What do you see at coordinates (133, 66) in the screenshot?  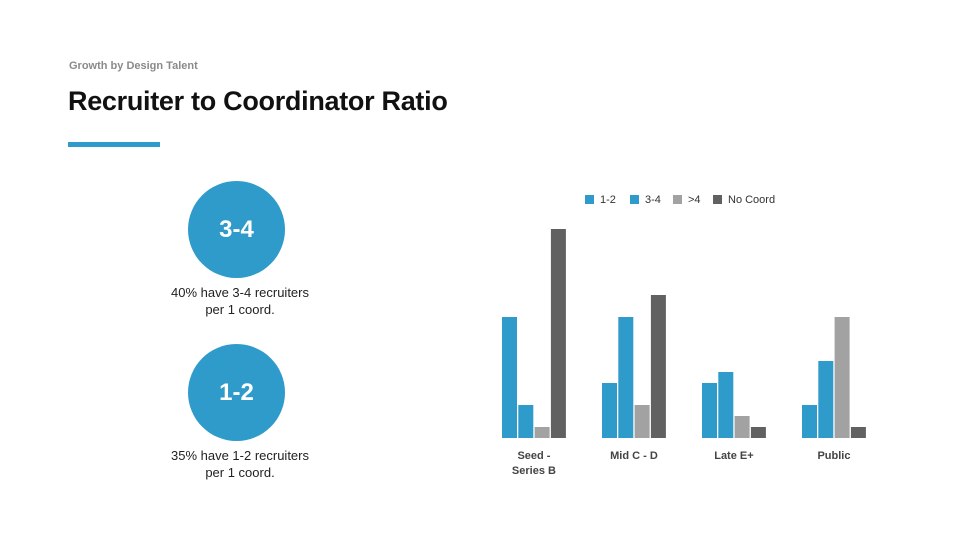 I see `slide-kicker: Growth by Design Talent` at bounding box center [133, 66].